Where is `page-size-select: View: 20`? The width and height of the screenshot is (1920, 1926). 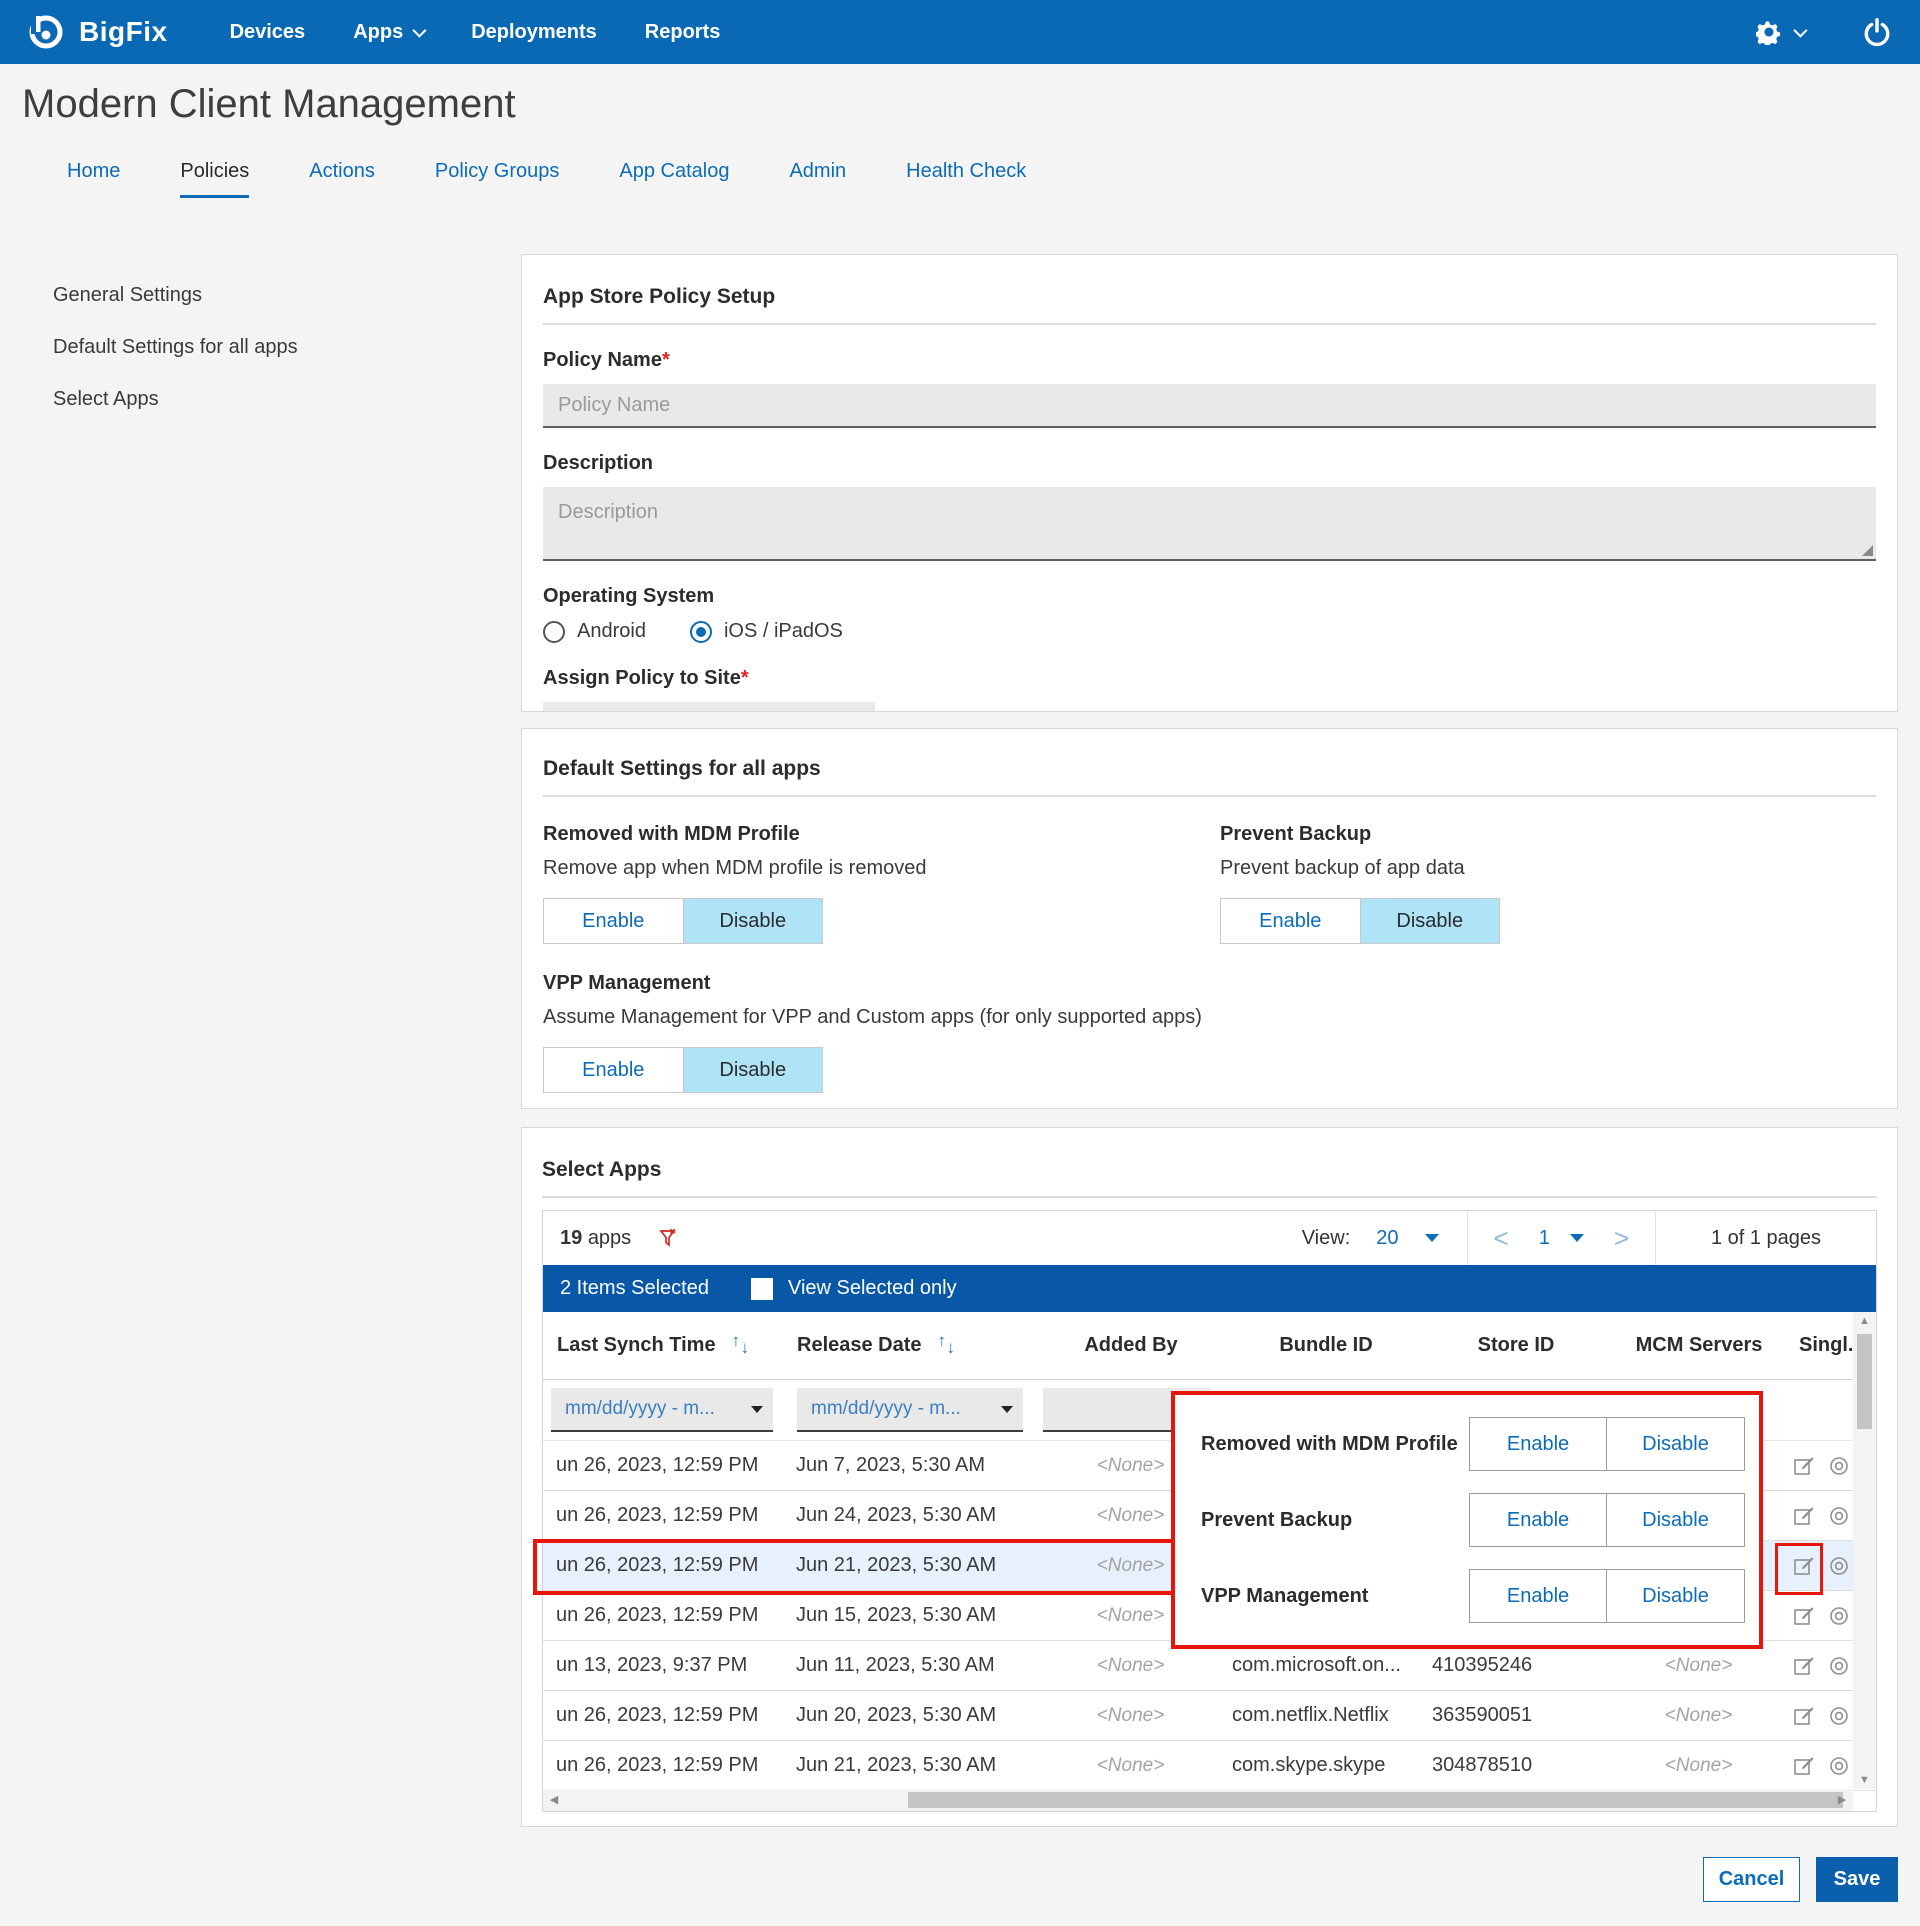
page-size-select: View: 20 is located at coordinates (1384, 1238).